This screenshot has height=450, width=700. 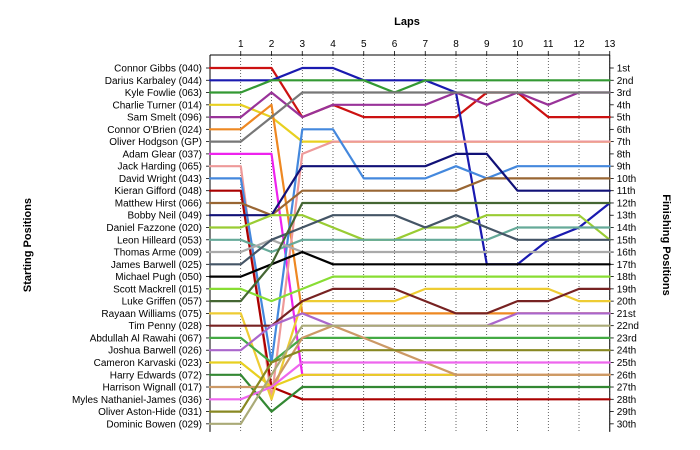 I want to click on finish-label: 15th, so click(x=626, y=240).